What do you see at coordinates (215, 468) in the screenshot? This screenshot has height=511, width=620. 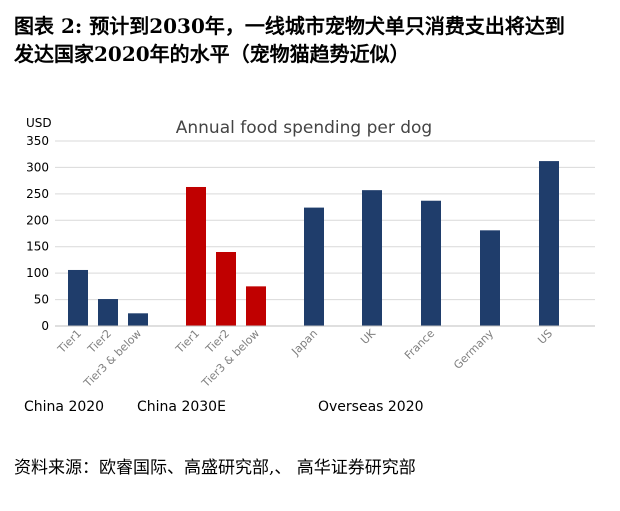 I see `source-note: 资料来源：欧睿国际、高盛研究部,、 高华证券研究部` at bounding box center [215, 468].